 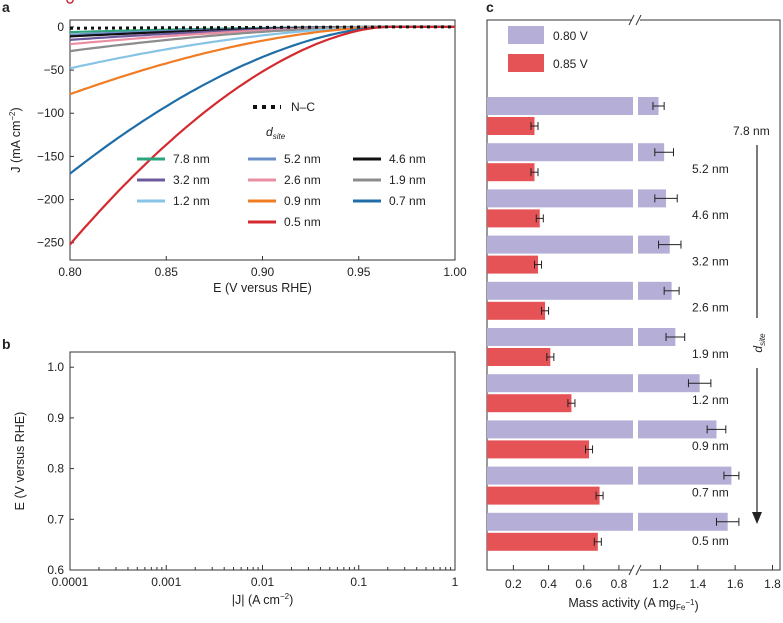 I want to click on panel-a-legend-label-0-7-nm: 0.7 nm, so click(x=407, y=201).